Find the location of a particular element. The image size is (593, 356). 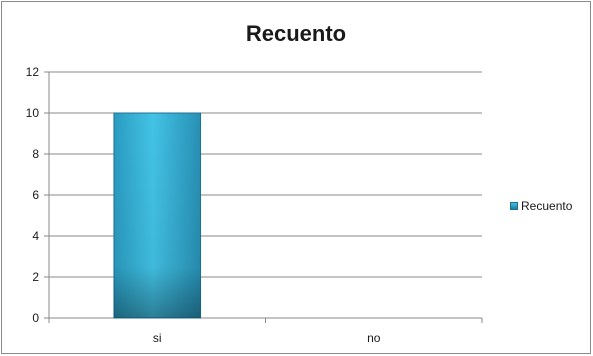

y-tick-label: 10 is located at coordinates (33, 113).